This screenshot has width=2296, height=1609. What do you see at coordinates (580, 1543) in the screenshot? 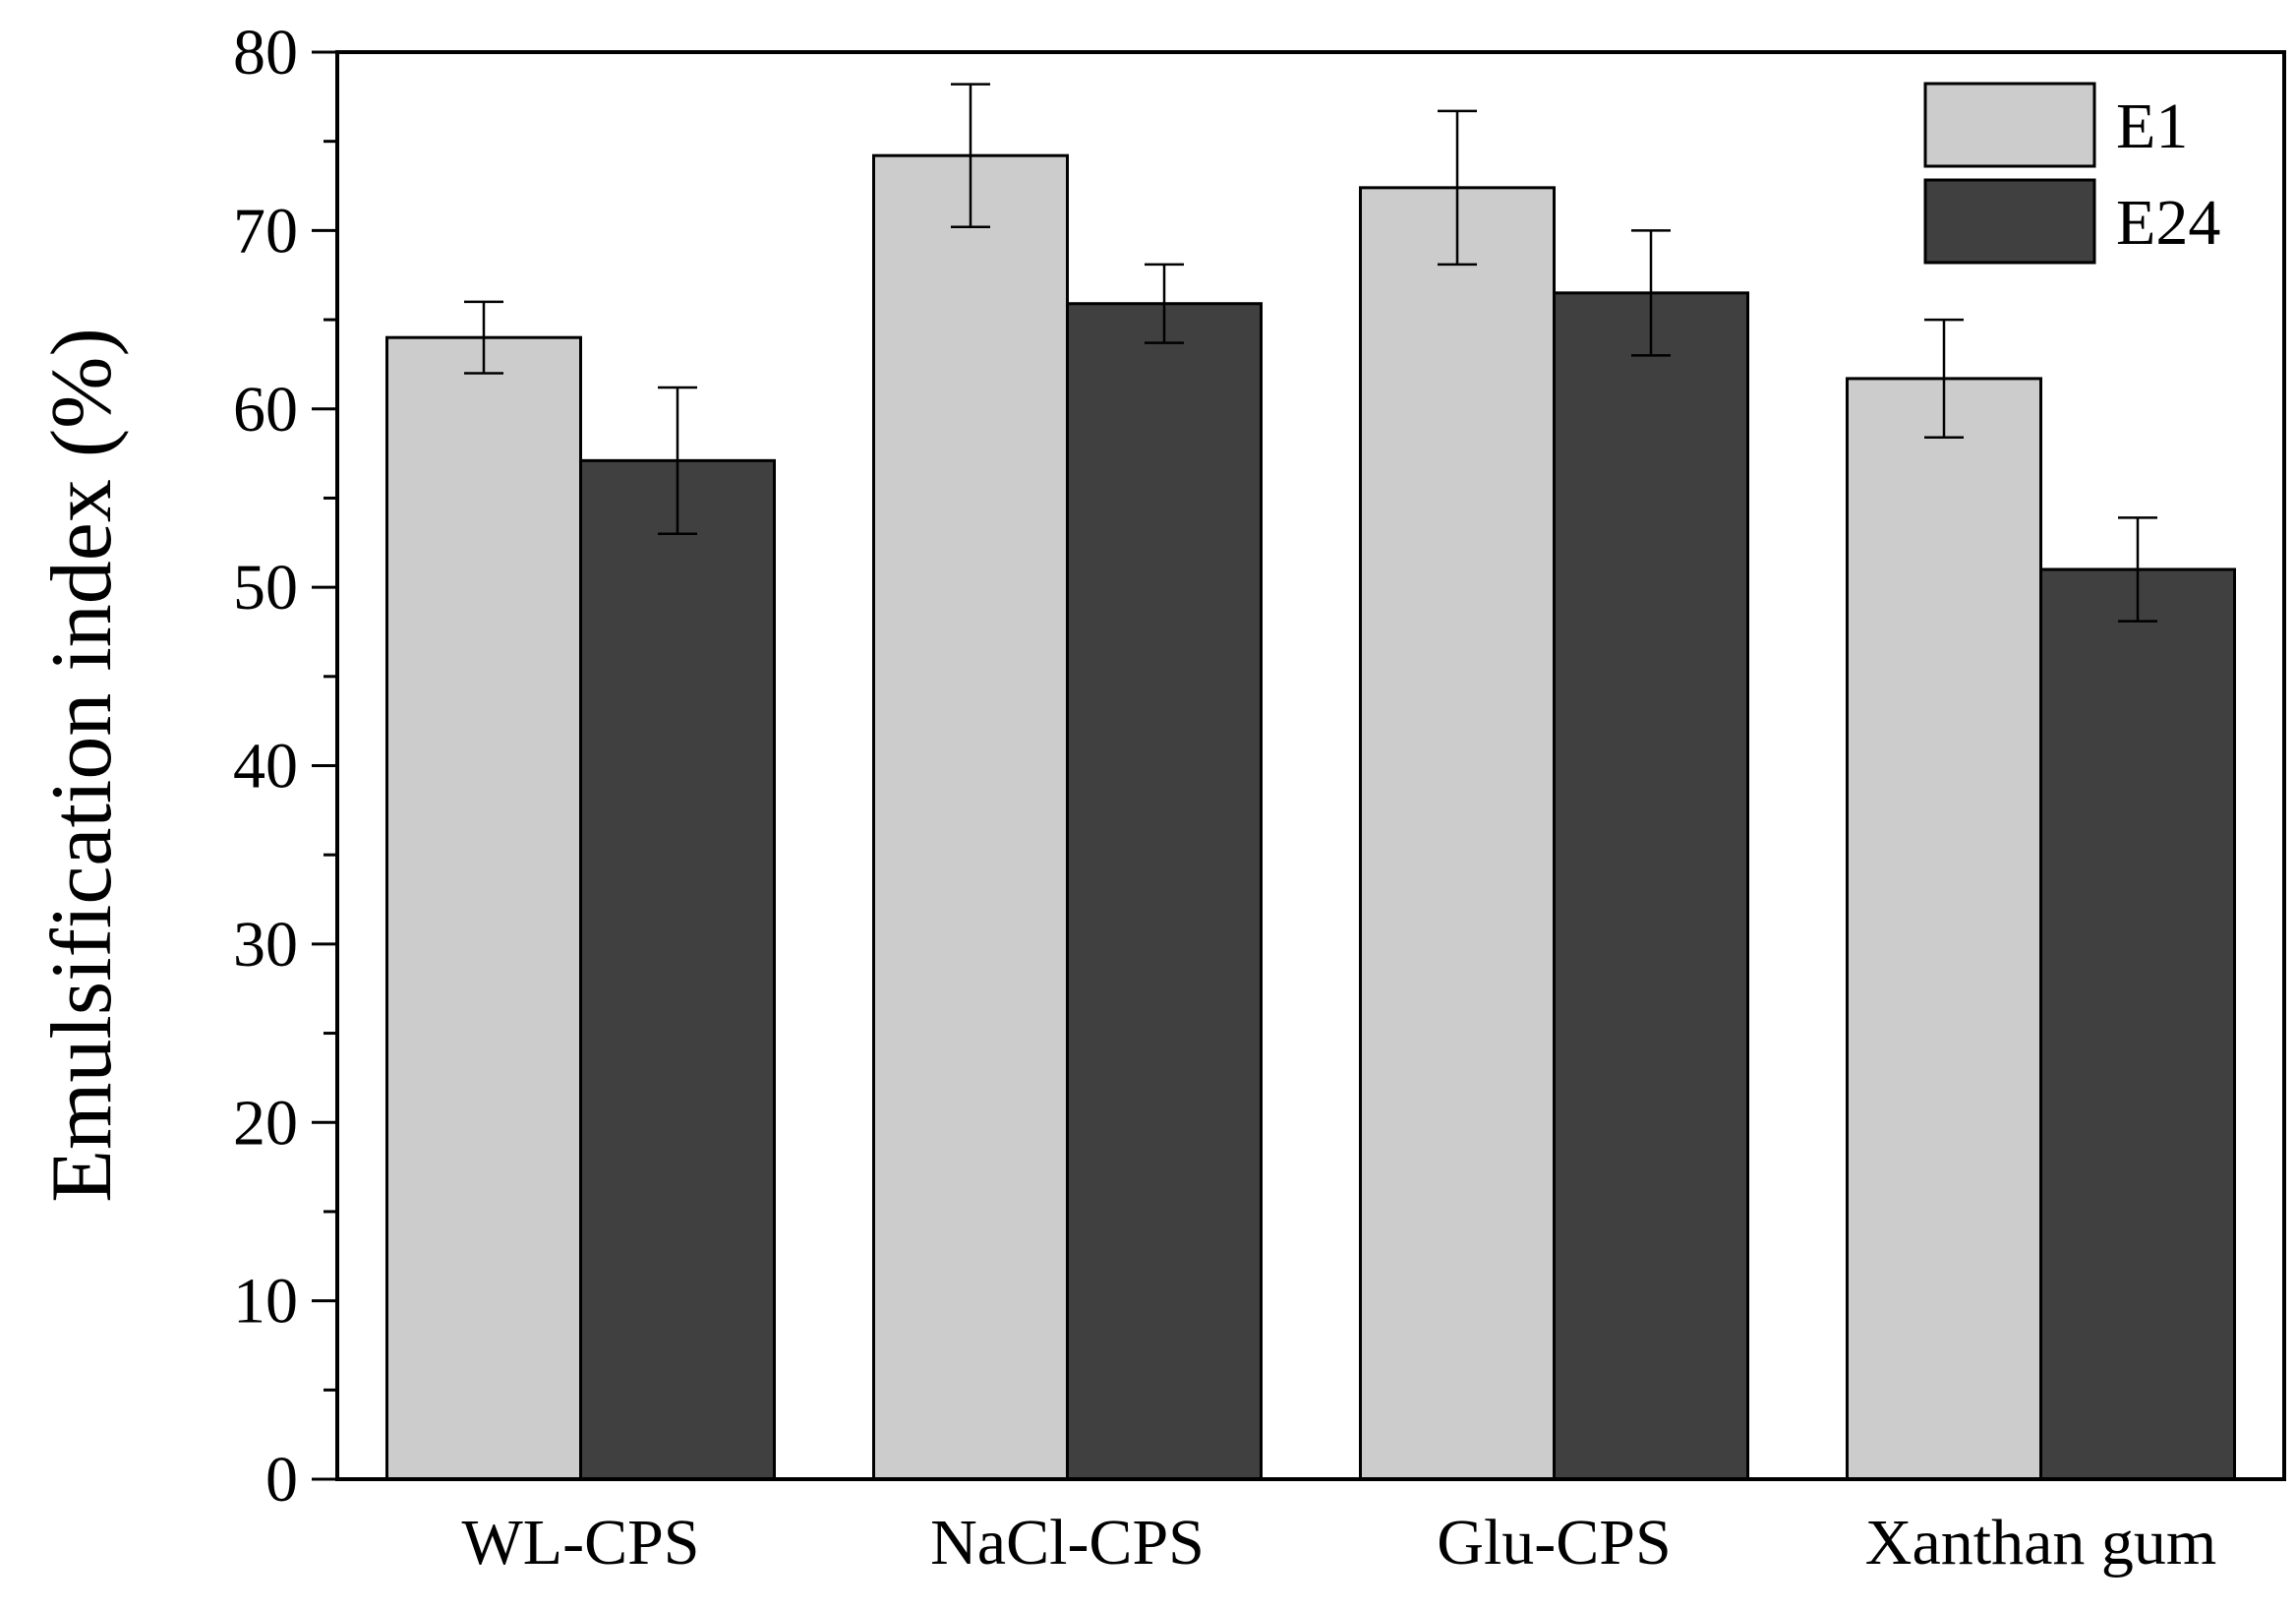
I see `x-tick-label: WL-CPS` at bounding box center [580, 1543].